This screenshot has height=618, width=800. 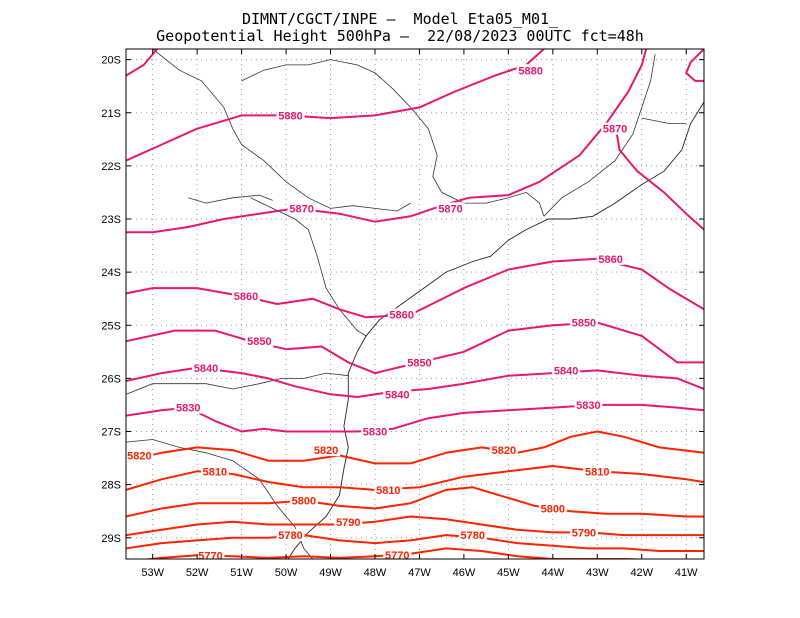 I want to click on lon-tick-label: 49W, so click(x=330, y=573).